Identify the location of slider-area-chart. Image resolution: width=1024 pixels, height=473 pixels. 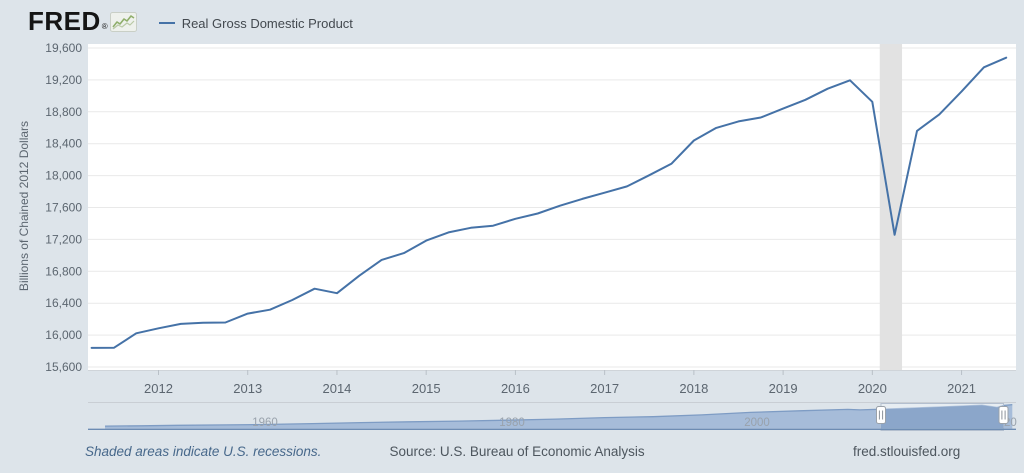
(559, 416).